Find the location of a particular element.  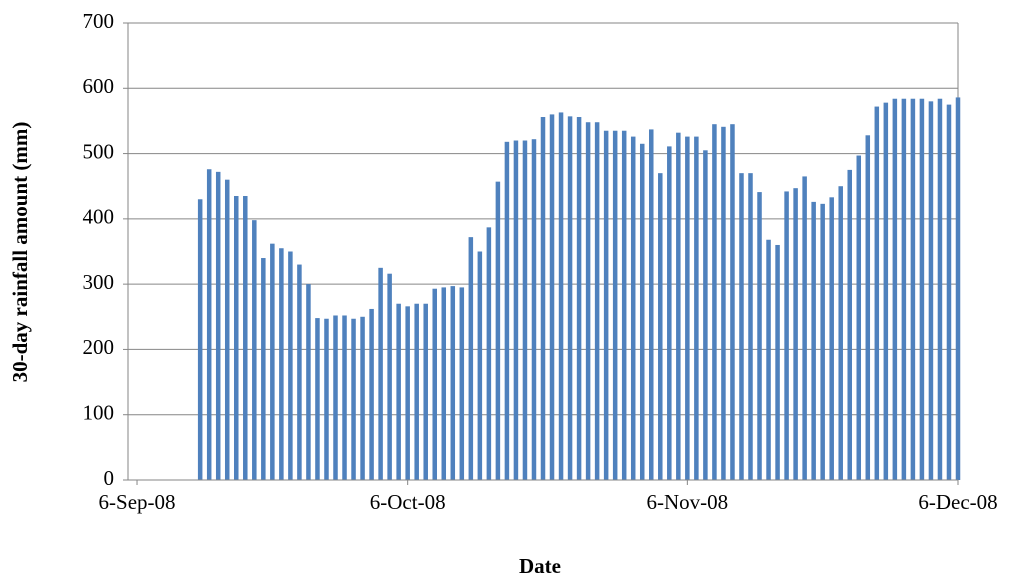

x-axis-title: Date is located at coordinates (540, 566).